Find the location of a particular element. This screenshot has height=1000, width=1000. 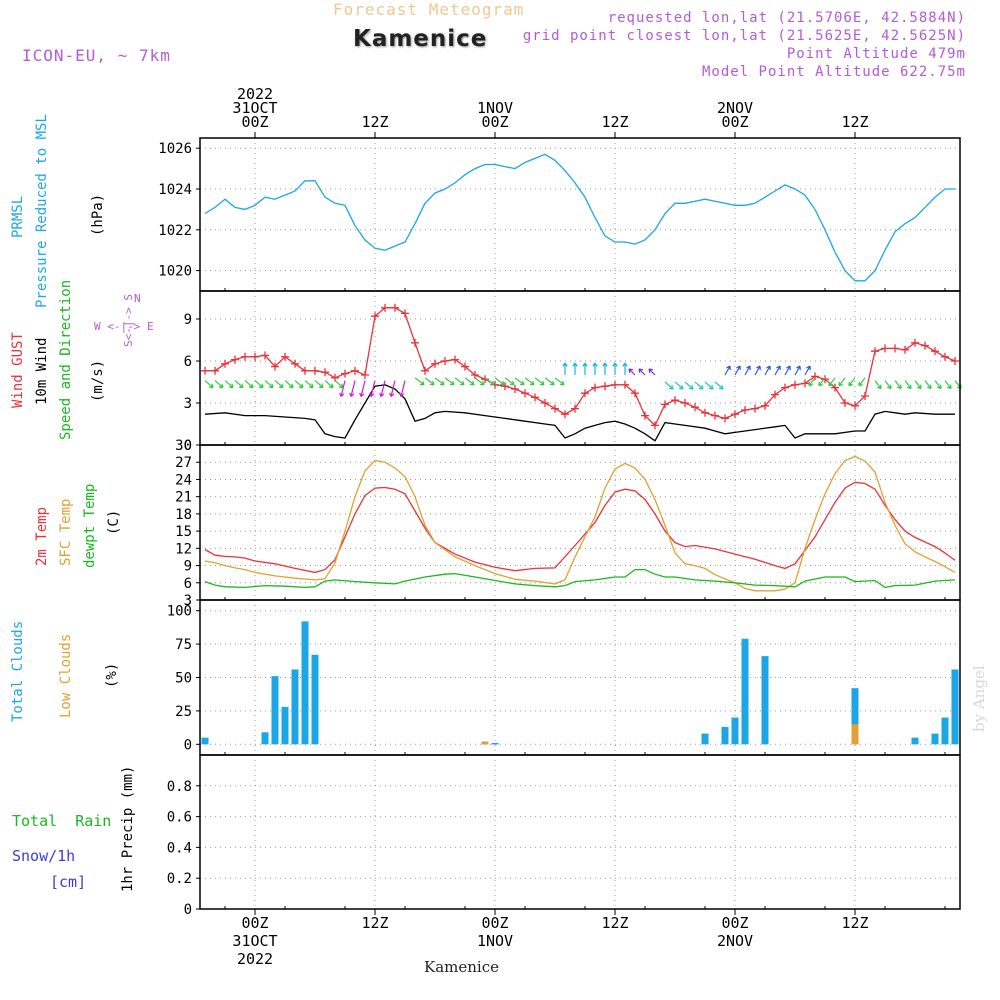

y-tick-label: 75 is located at coordinates (183, 645).